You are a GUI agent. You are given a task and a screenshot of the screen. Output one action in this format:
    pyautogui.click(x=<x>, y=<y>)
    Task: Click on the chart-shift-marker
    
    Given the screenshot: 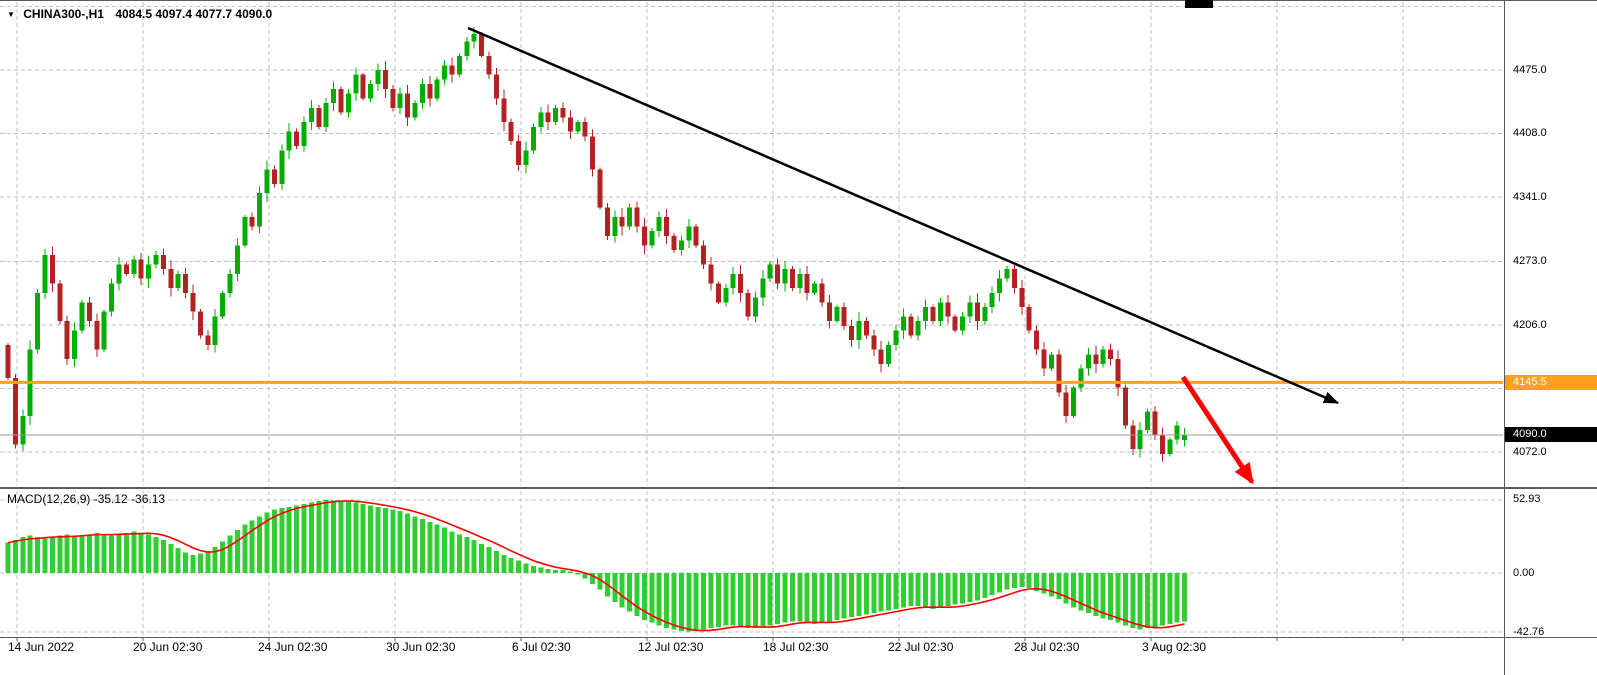 What is the action you would take?
    pyautogui.click(x=1199, y=4)
    